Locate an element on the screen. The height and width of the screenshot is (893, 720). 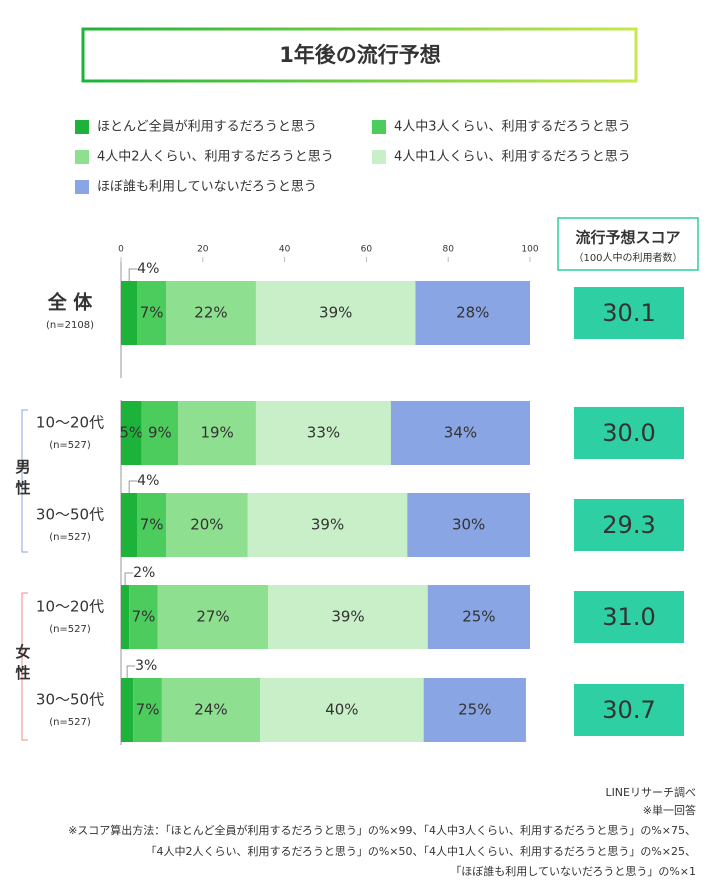
chart-title: 1年後の流行予想 is located at coordinates (360, 55).